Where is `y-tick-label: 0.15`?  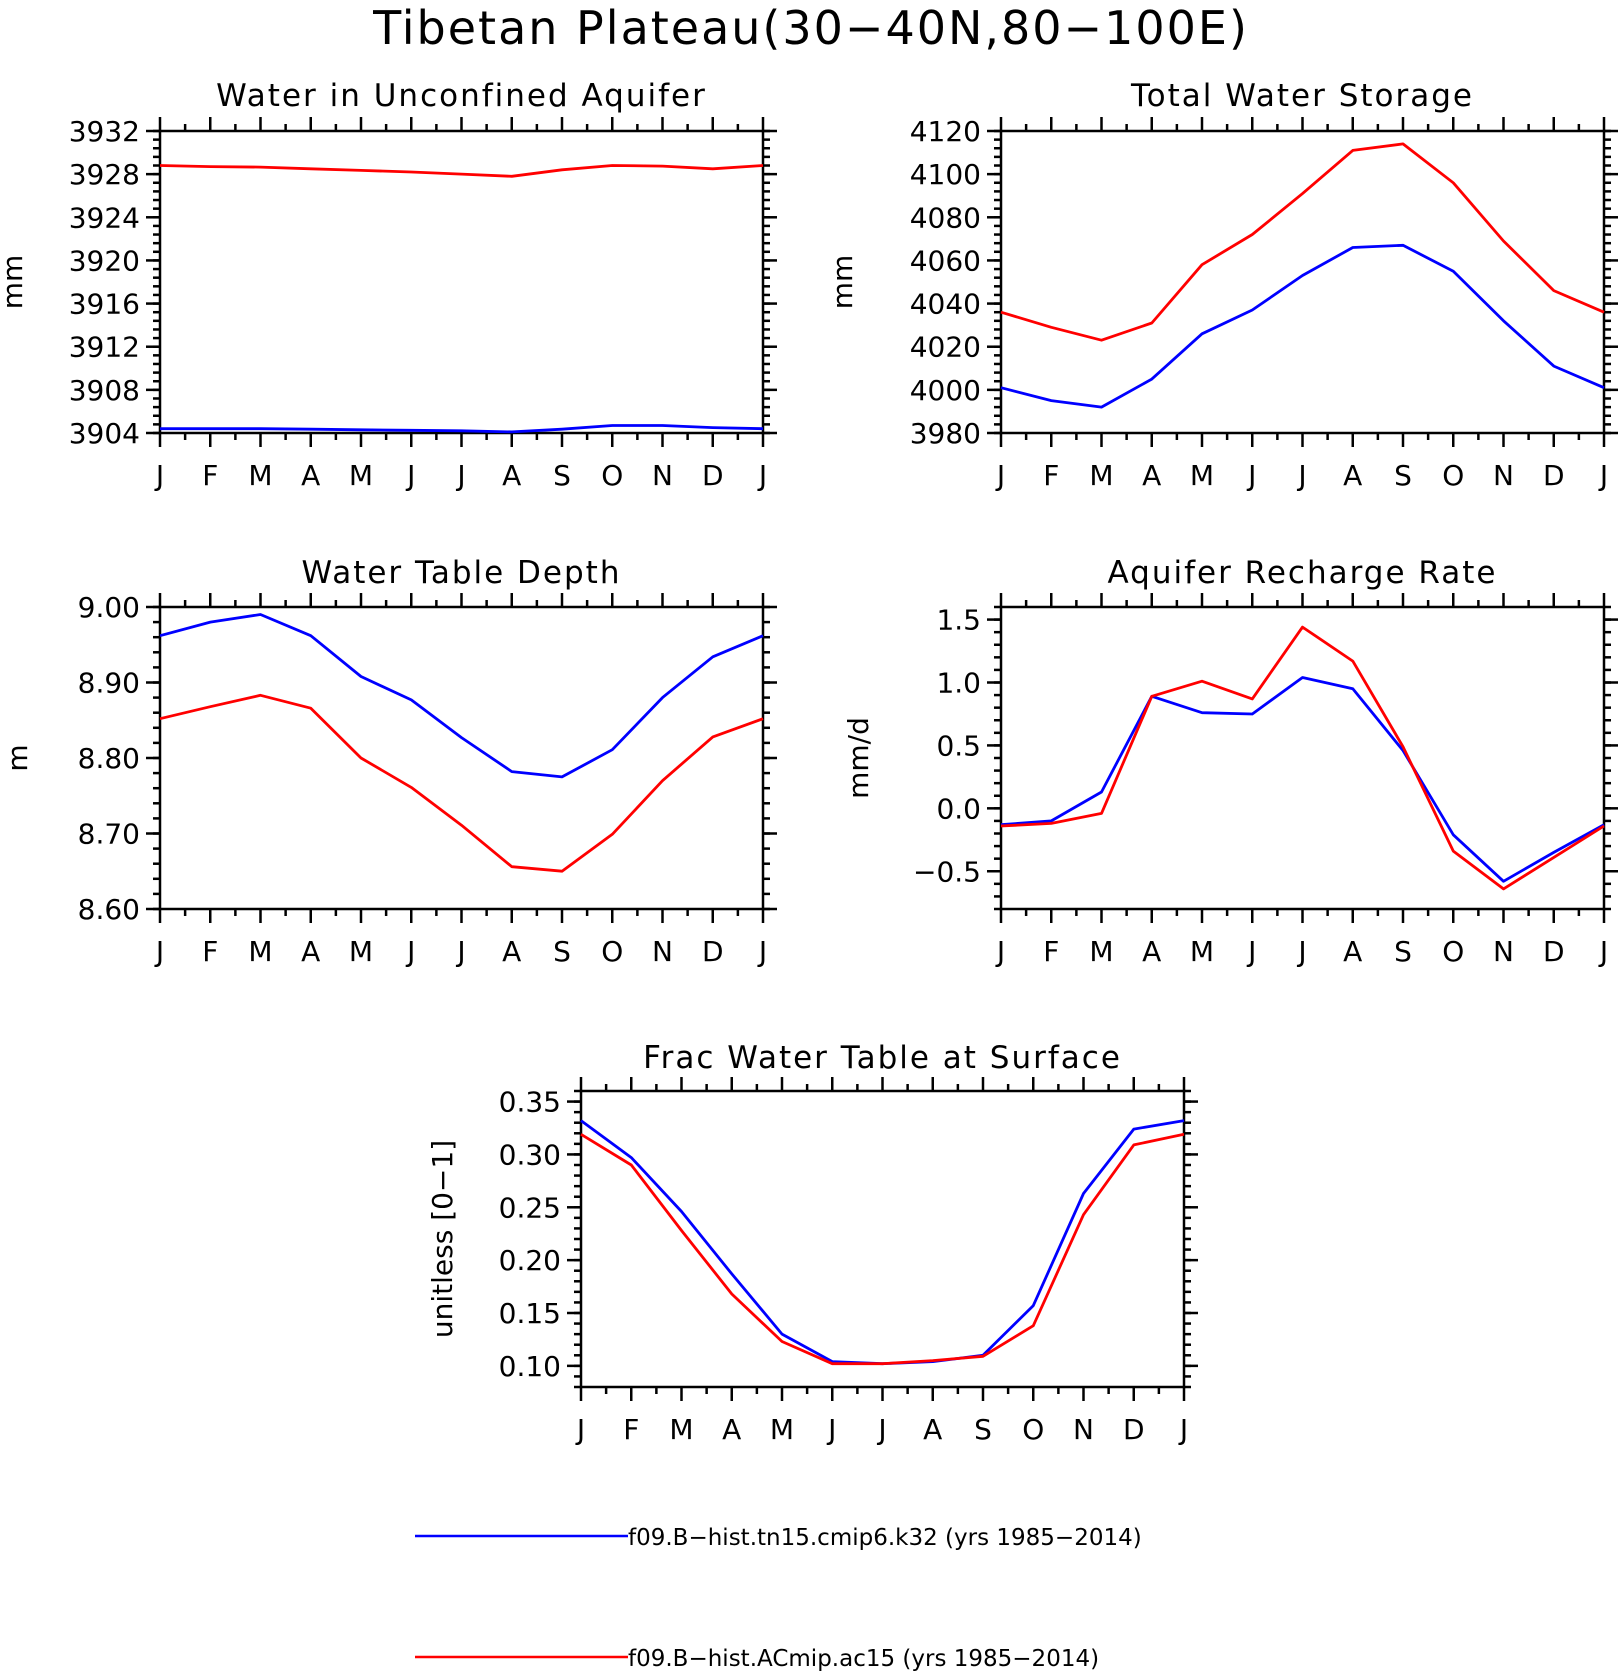 y-tick-label: 0.15 is located at coordinates (530, 1313).